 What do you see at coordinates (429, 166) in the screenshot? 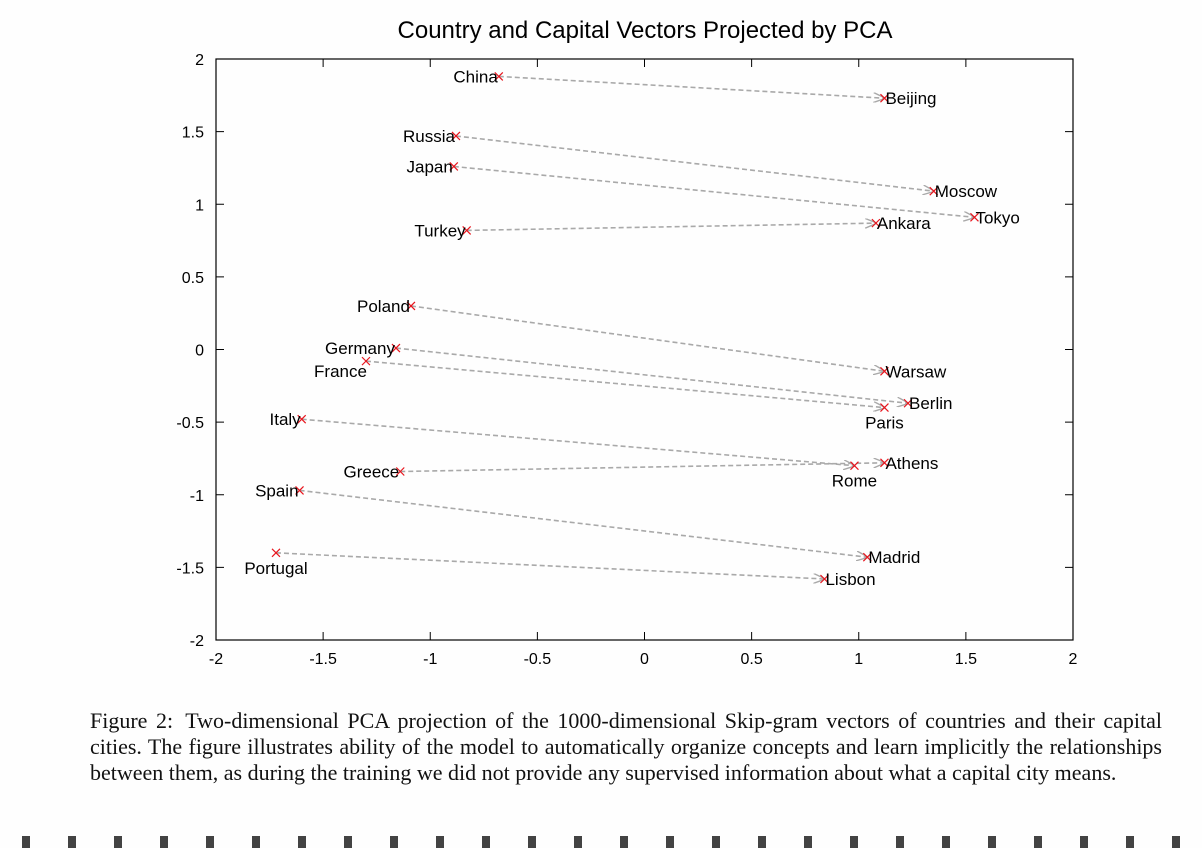
I see `point-label-japan: Japan` at bounding box center [429, 166].